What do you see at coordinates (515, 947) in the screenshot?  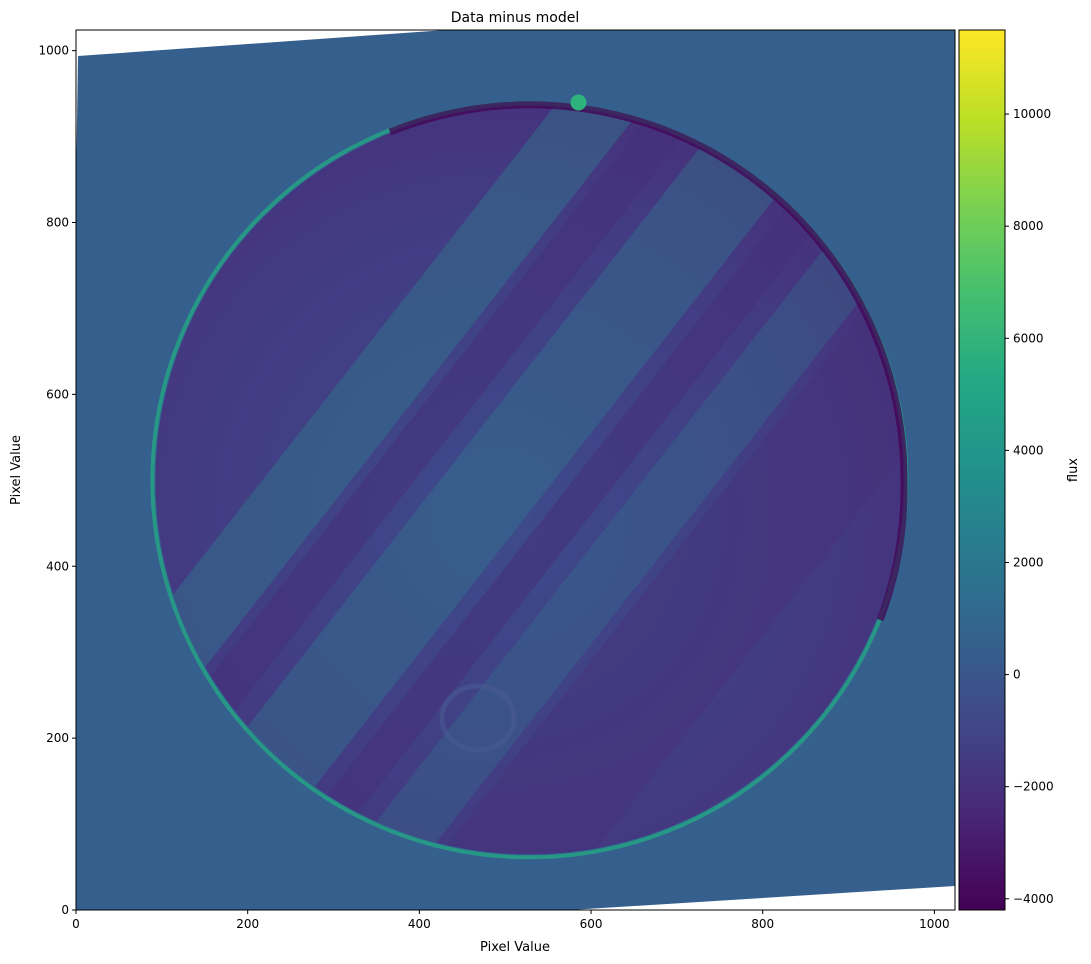 I see `x-axis-label: Pixel Value` at bounding box center [515, 947].